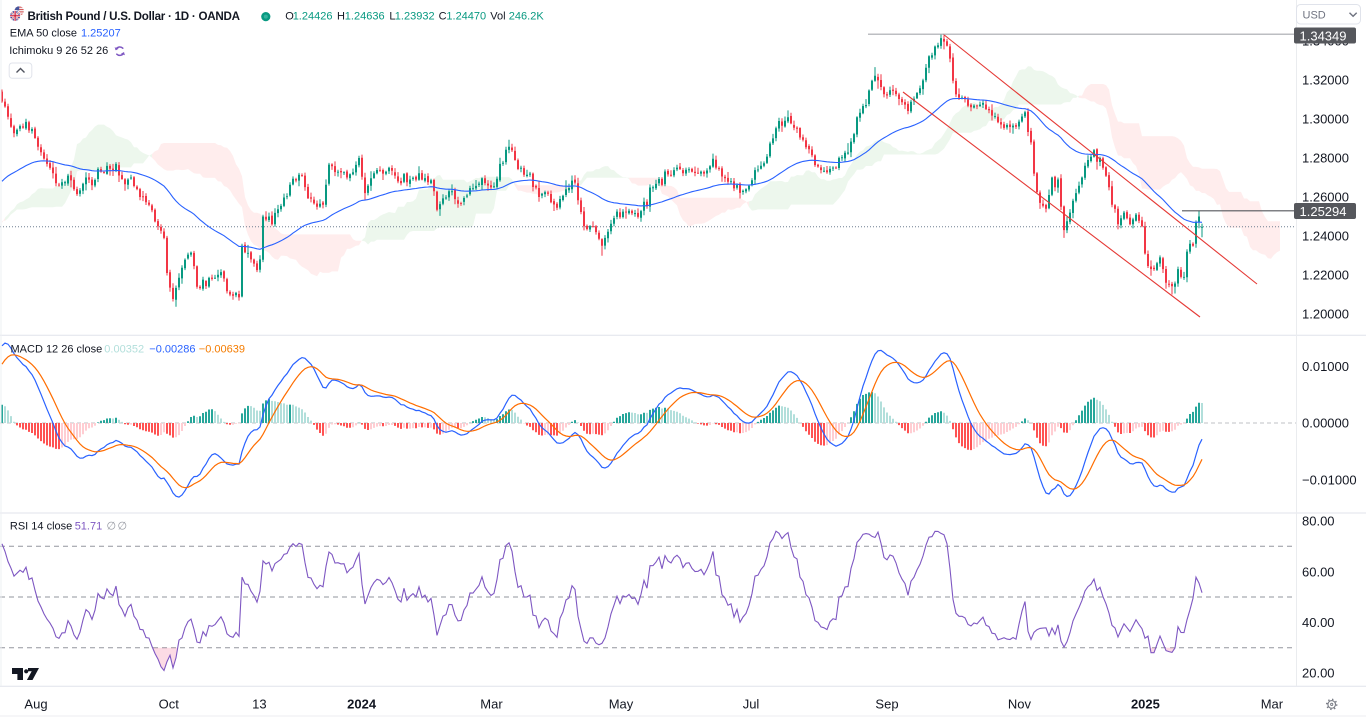  What do you see at coordinates (43, 34) in the screenshot?
I see `svg-text: EMA 50 close` at bounding box center [43, 34].